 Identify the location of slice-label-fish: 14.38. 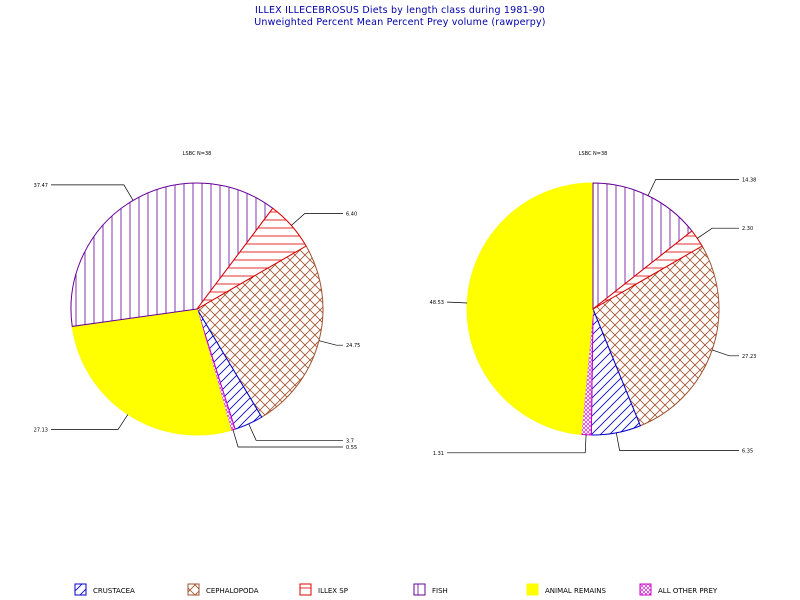
(749, 180).